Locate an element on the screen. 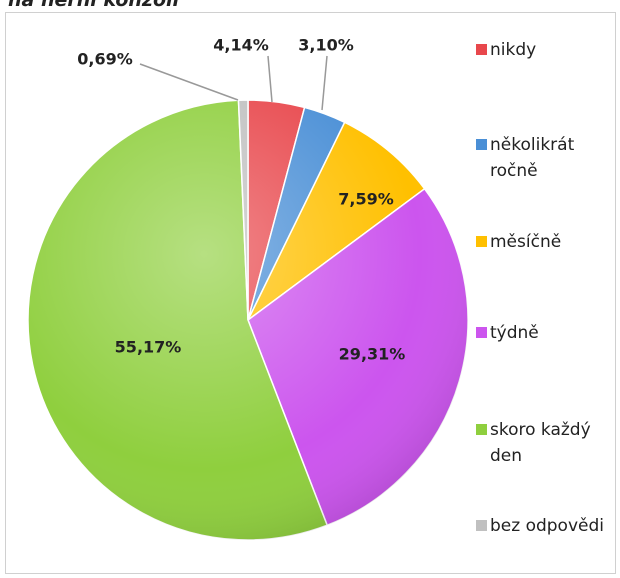 Image resolution: width=620 pixels, height=578 pixels. legend-label: několikrát ročně is located at coordinates (532, 158).